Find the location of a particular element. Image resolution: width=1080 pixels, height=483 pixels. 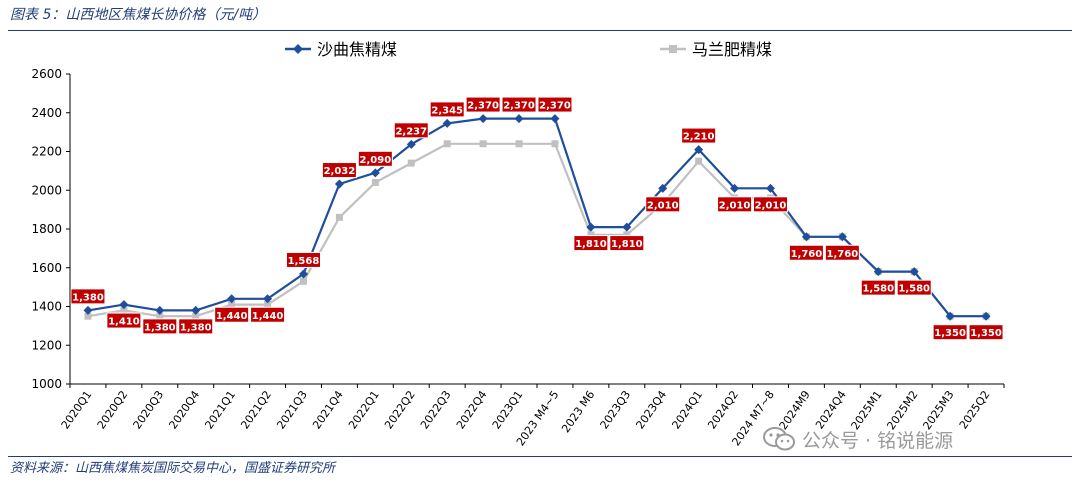

title-rule is located at coordinates (540, 30).